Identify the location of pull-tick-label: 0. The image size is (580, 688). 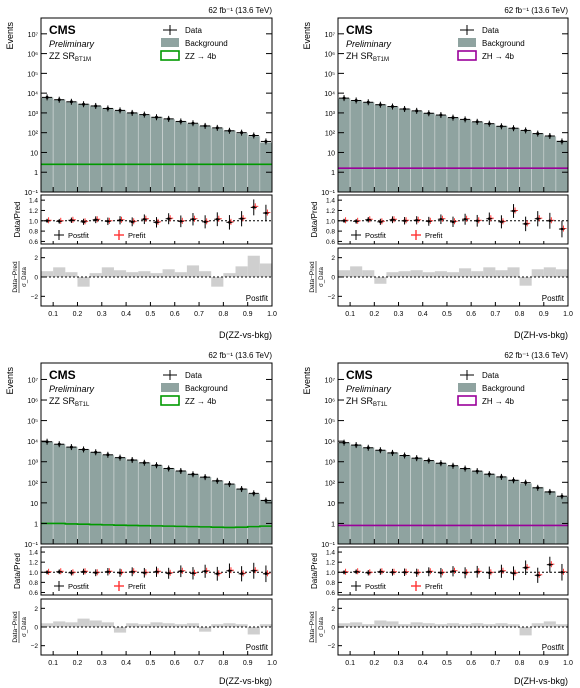
(333, 628).